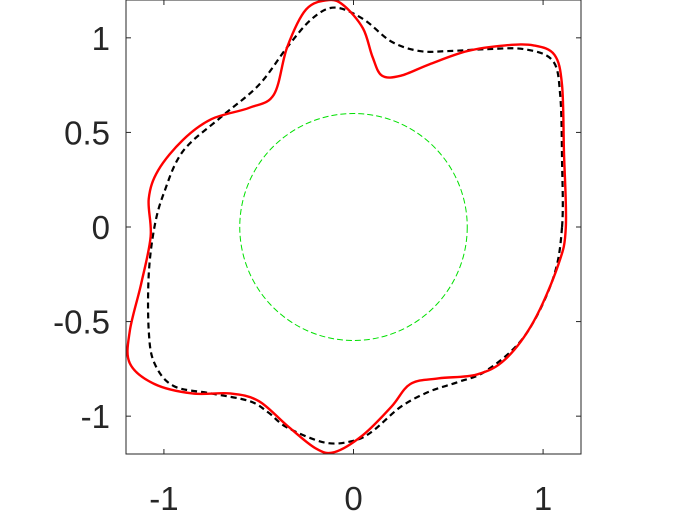 The image size is (700, 525). What do you see at coordinates (101, 38) in the screenshot?
I see `y-tick-label: 1` at bounding box center [101, 38].